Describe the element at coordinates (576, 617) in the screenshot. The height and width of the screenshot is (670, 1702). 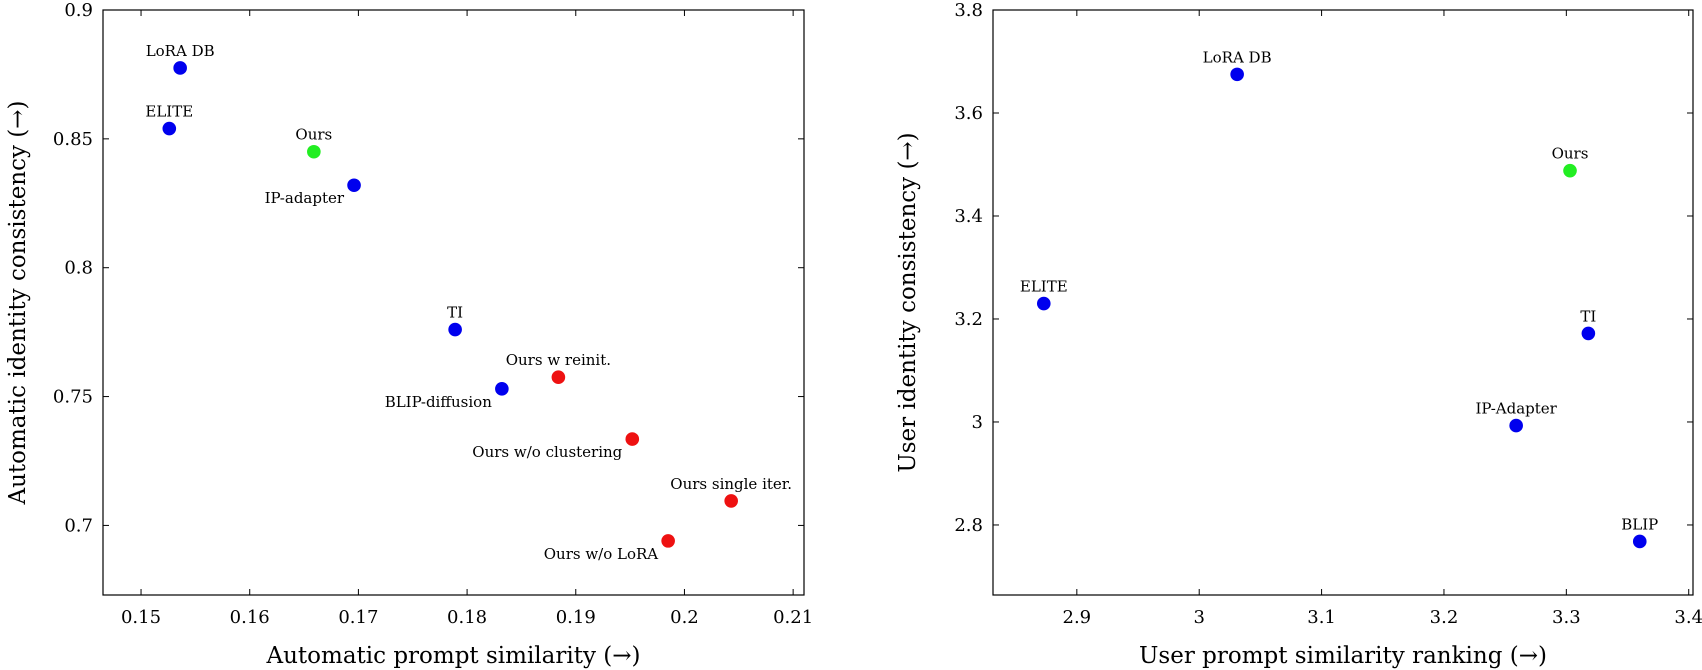
I see `x-tick-label: 0.19` at that location.